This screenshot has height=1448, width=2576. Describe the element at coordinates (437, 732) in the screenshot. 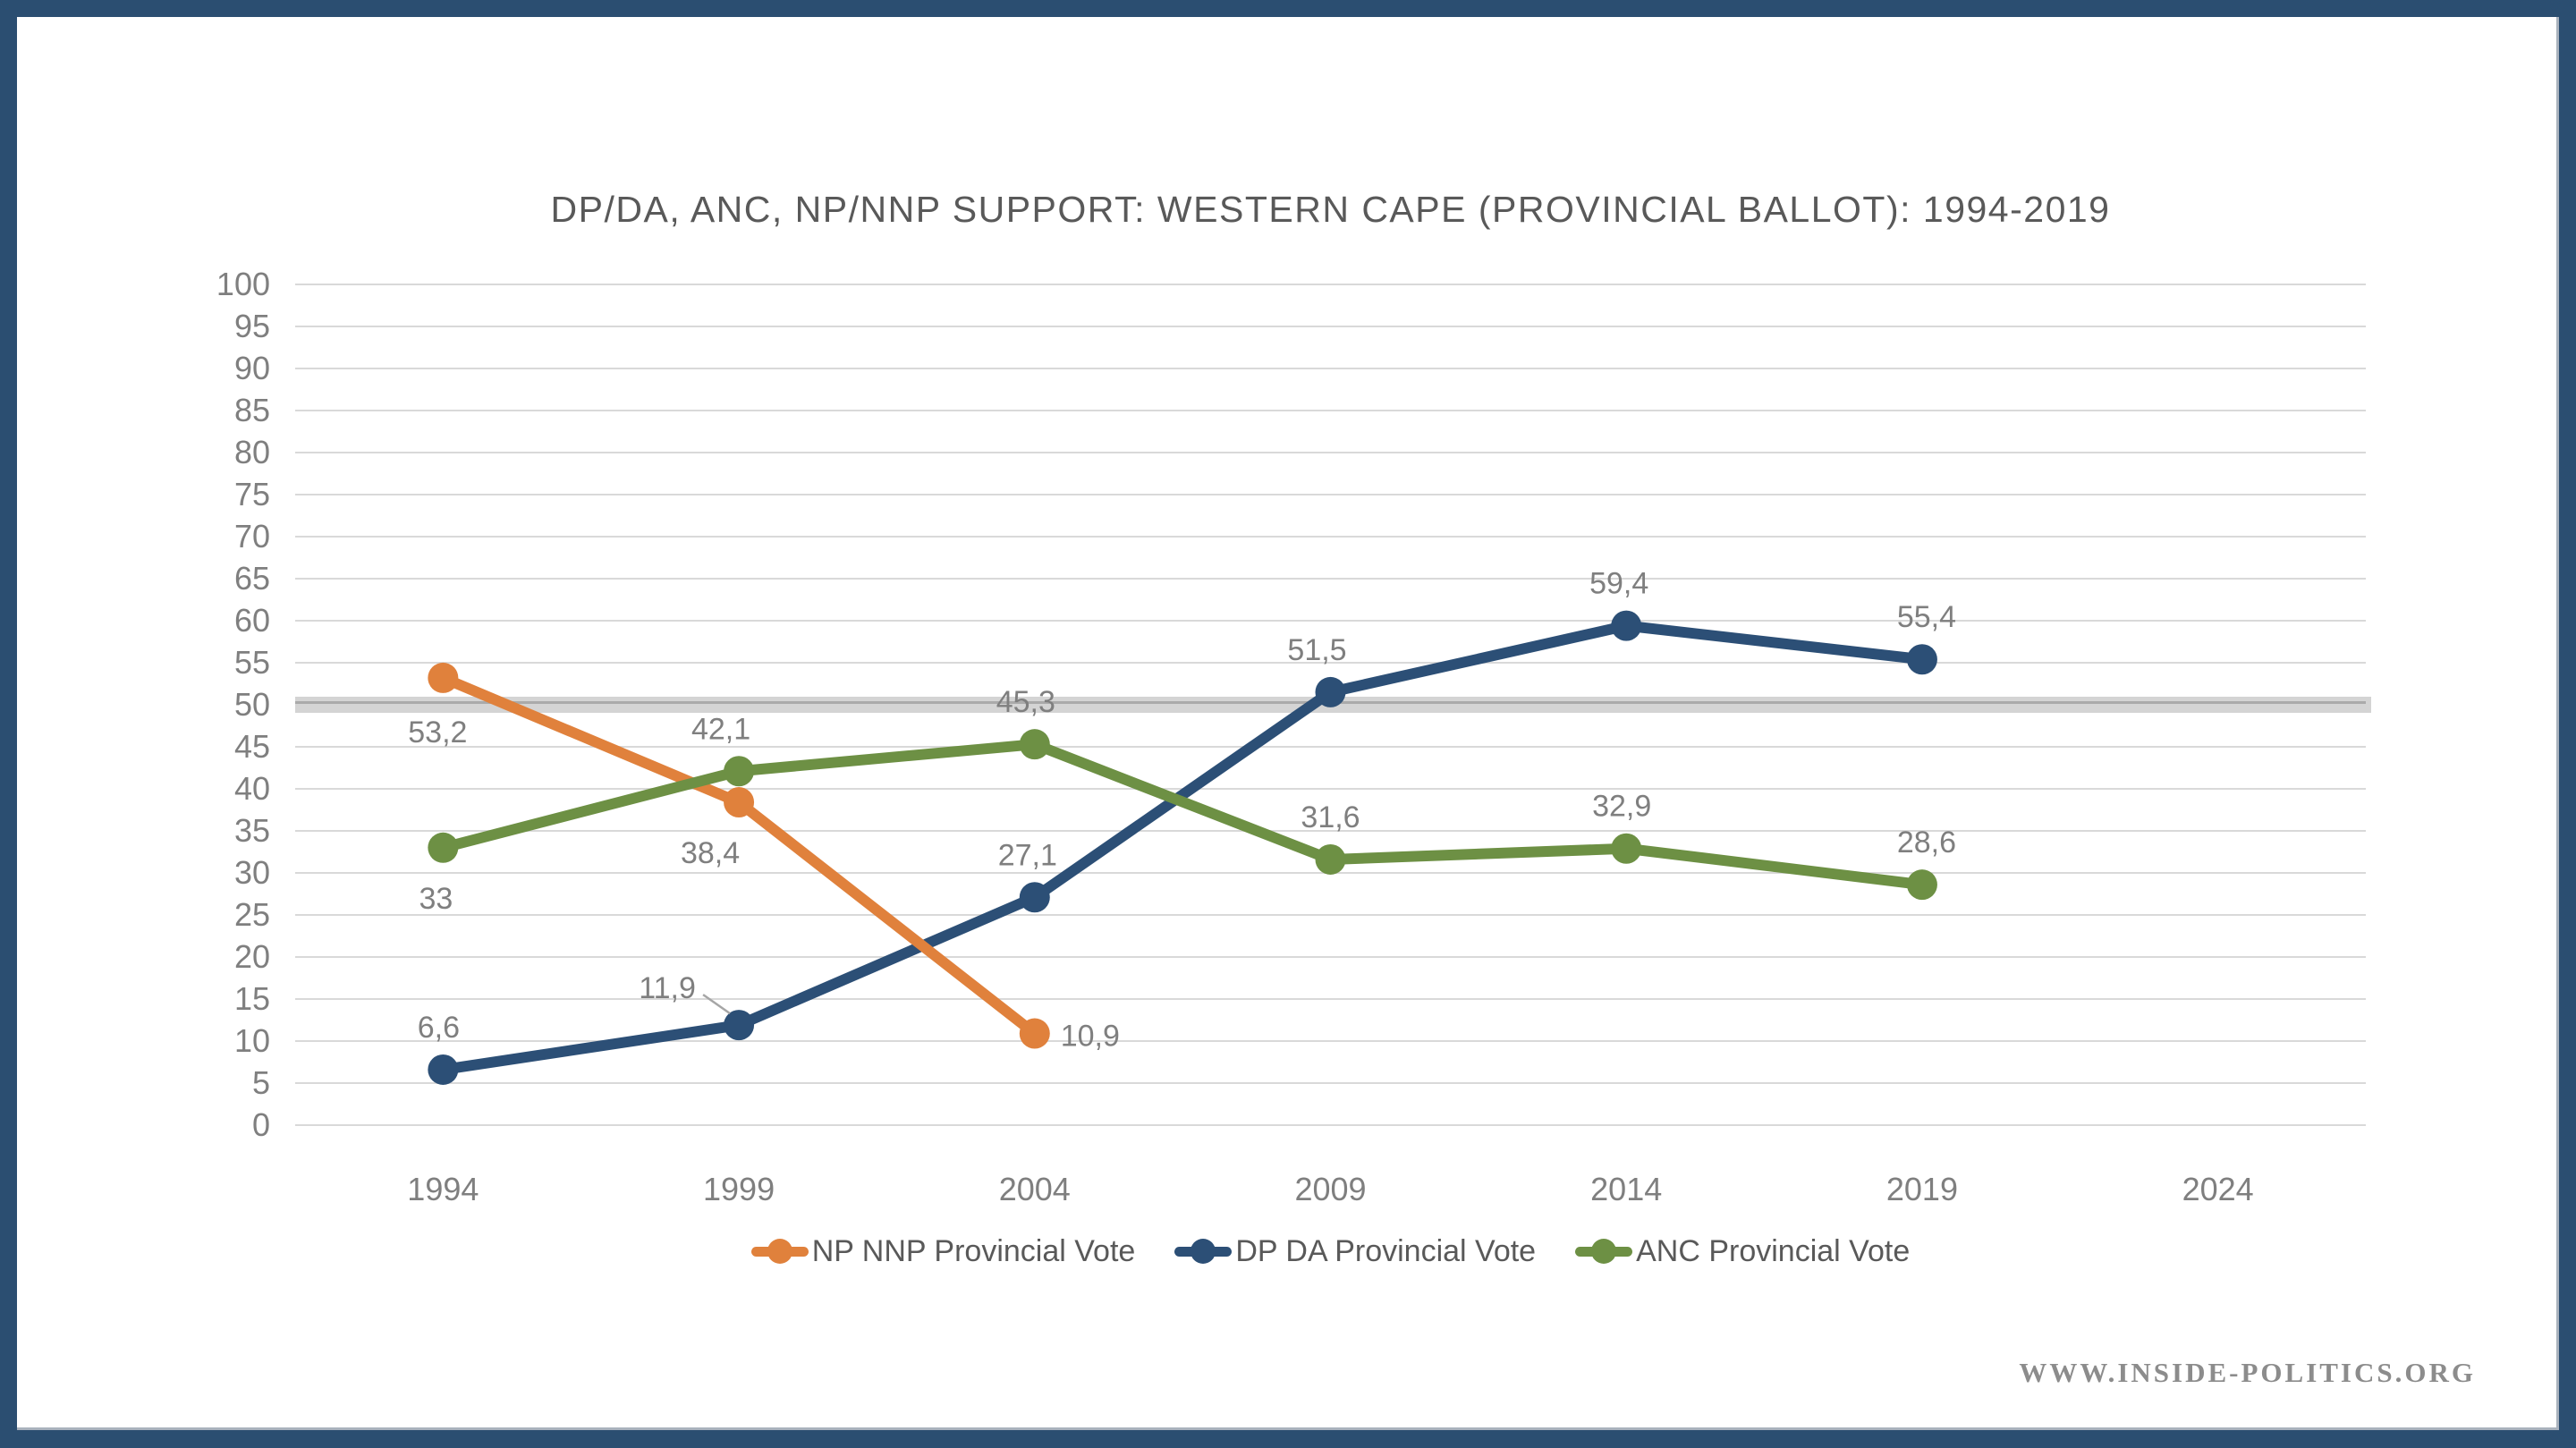

I see `data-point-label-np-nnp-provincial-vote: 53,2` at that location.